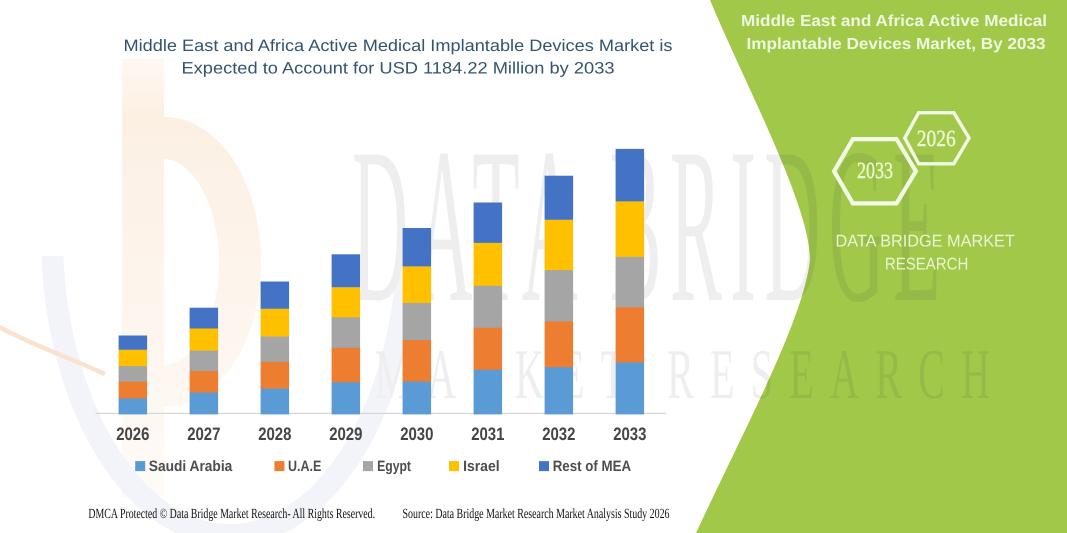 Image resolution: width=1067 pixels, height=533 pixels. What do you see at coordinates (394, 466) in the screenshot?
I see `svg-text: Egypt` at bounding box center [394, 466].